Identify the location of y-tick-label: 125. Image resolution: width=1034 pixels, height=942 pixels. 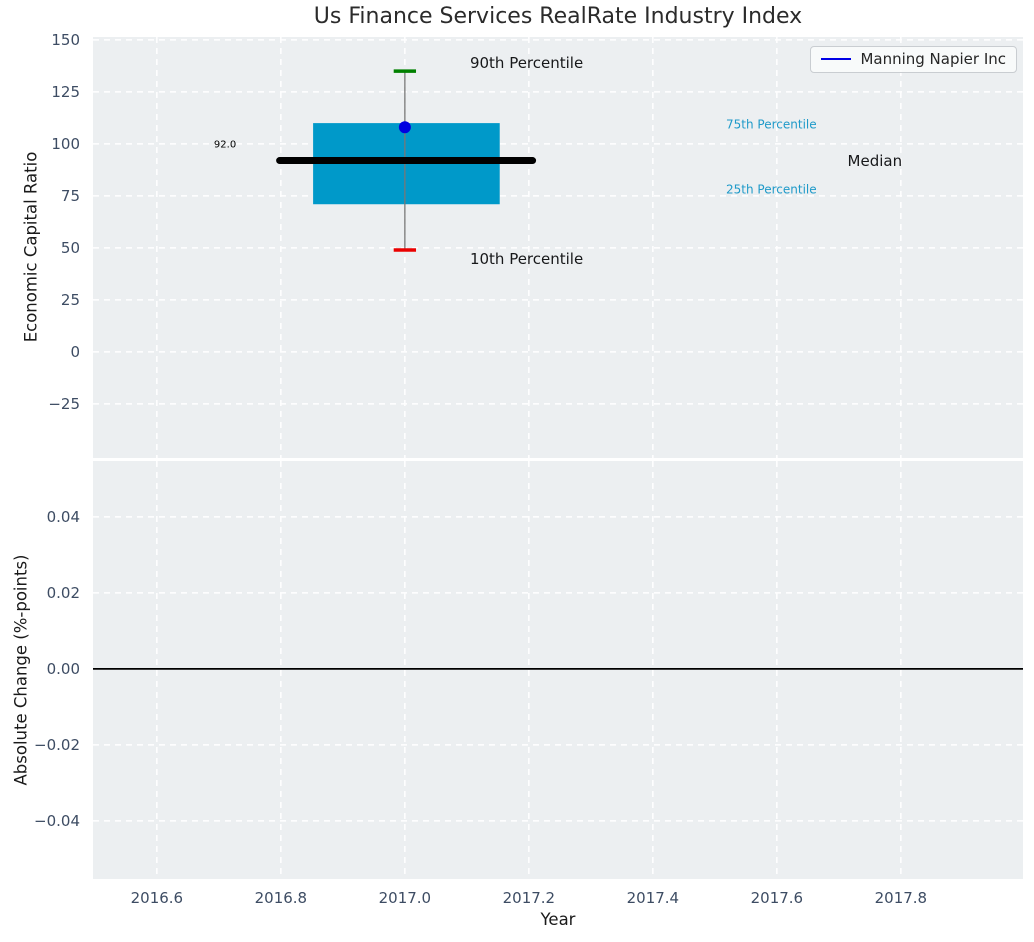
(65, 91).